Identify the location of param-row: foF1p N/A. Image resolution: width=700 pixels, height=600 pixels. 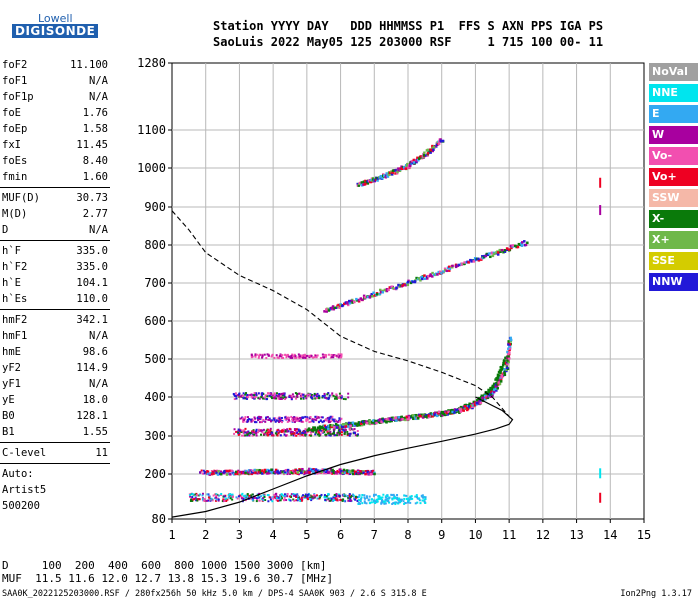
(55, 97).